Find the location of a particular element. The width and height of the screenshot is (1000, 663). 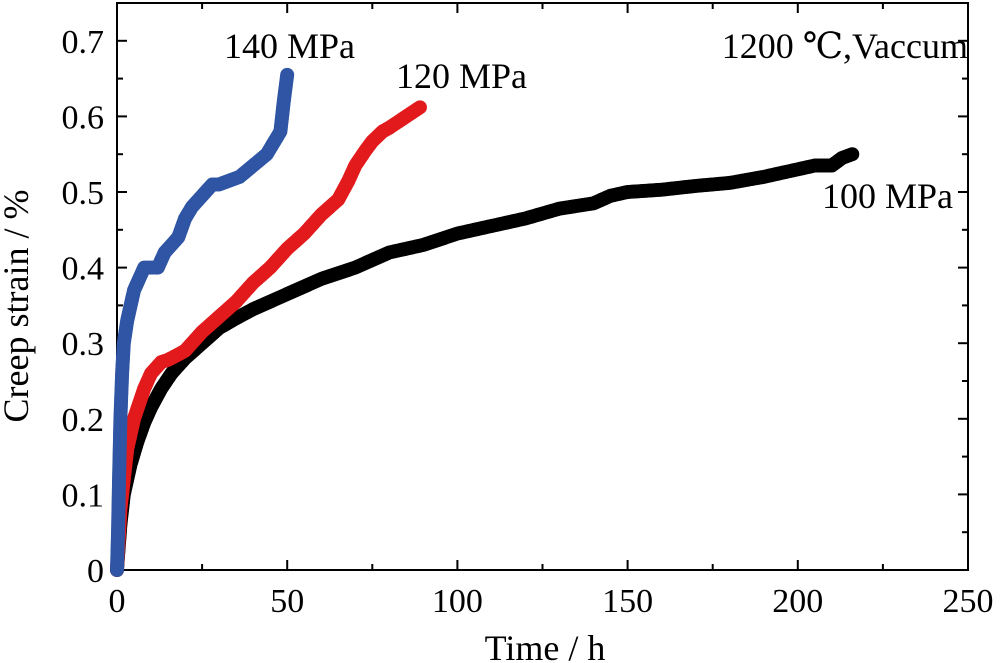

condition-label: 1200 ℃,Vaccum is located at coordinates (845, 46).